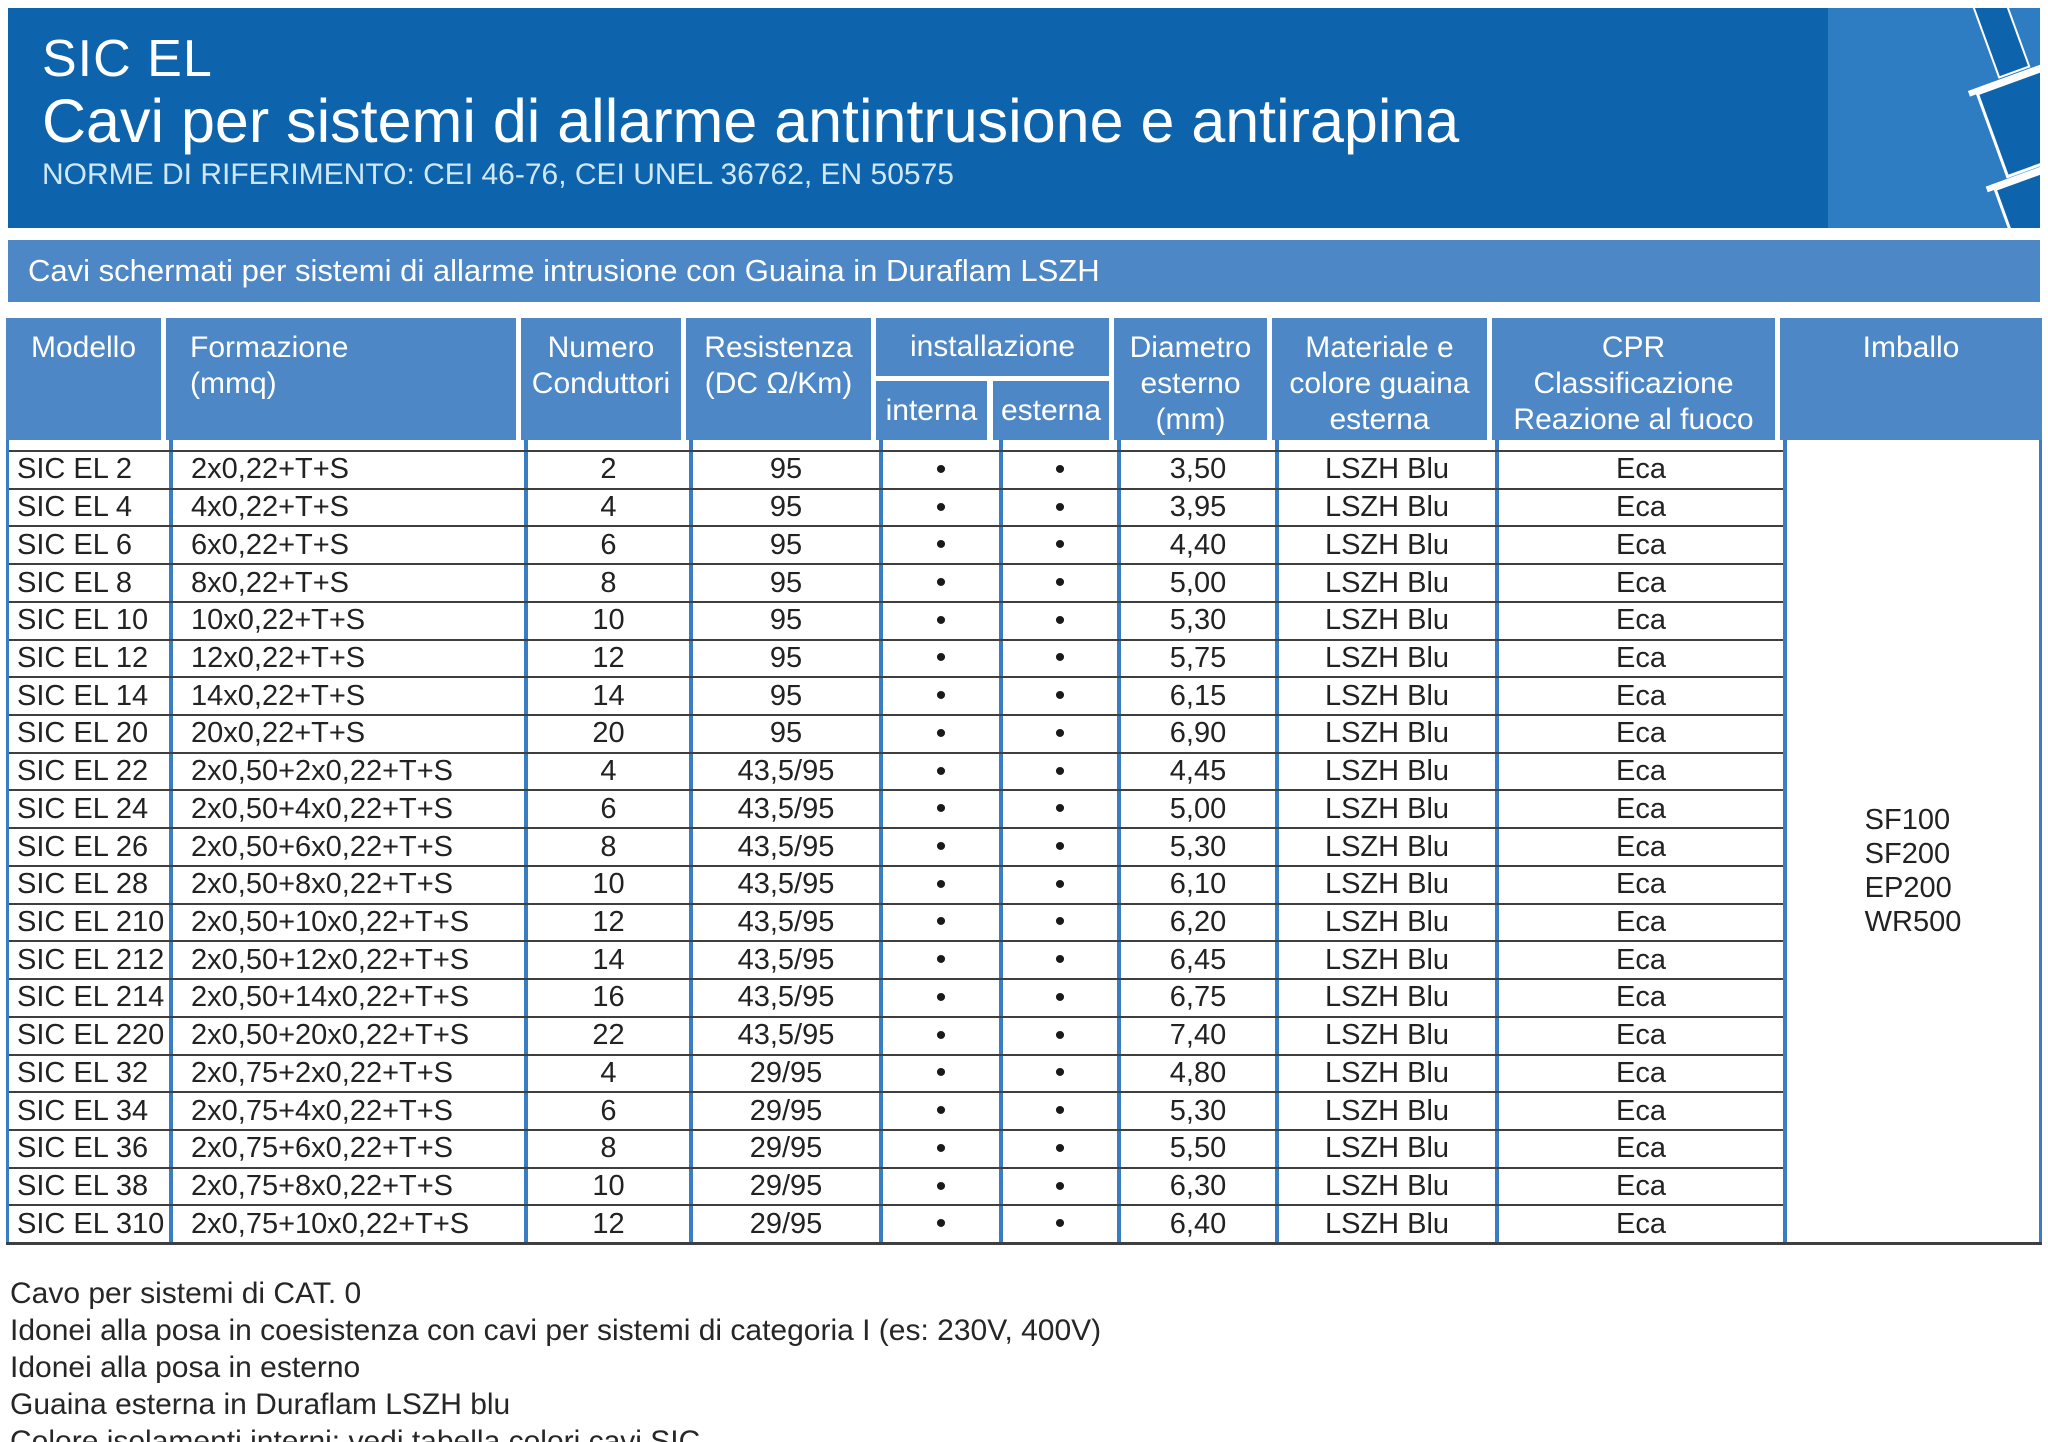  What do you see at coordinates (1639, 445) in the screenshot?
I see `cell-cpr` at bounding box center [1639, 445].